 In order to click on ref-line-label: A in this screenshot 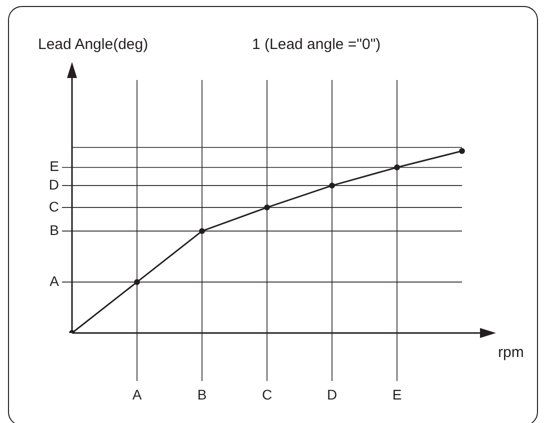, I will do `click(55, 280)`.